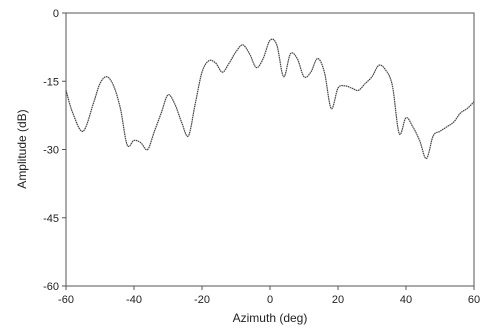 The height and width of the screenshot is (328, 491). I want to click on y-tick-label: 0, so click(56, 14).